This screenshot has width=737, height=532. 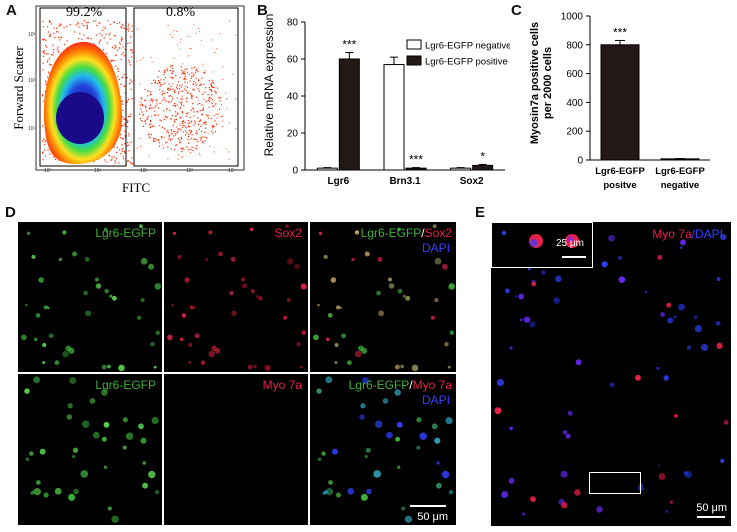 What do you see at coordinates (580, 161) in the screenshot?
I see `chart-c-ytick-label-0: 0` at bounding box center [580, 161].